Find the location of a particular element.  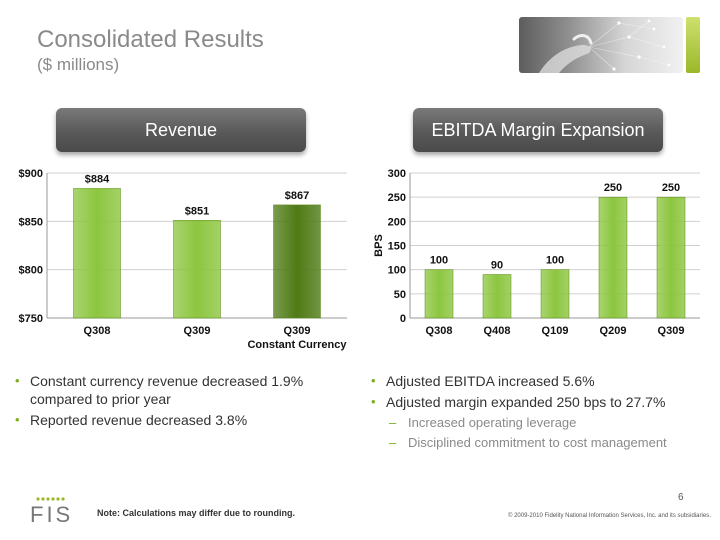

x-tick-label: Q408 is located at coordinates (497, 331).